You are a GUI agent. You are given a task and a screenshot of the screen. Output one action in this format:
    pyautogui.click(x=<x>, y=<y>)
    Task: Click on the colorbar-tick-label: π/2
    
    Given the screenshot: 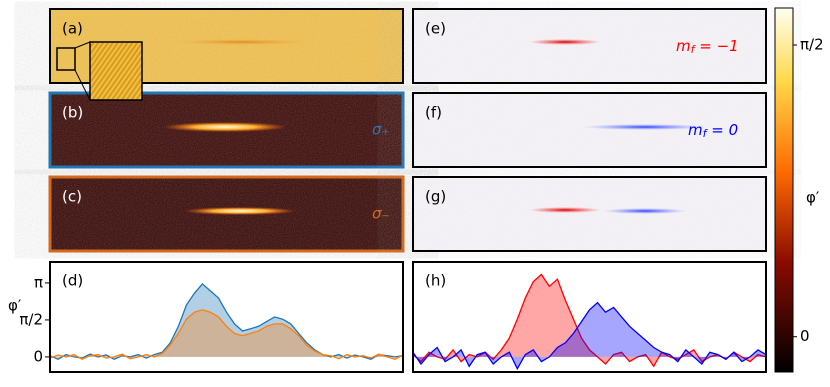 What is the action you would take?
    pyautogui.click(x=812, y=44)
    